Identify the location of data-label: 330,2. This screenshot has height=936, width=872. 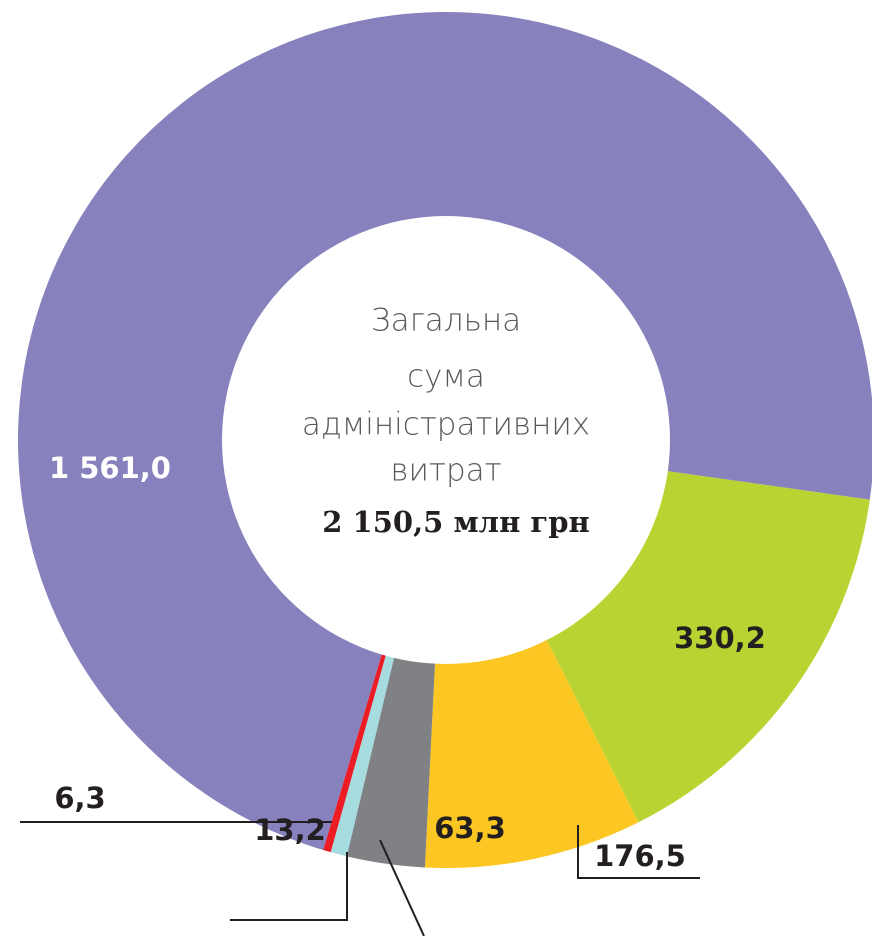
(720, 638).